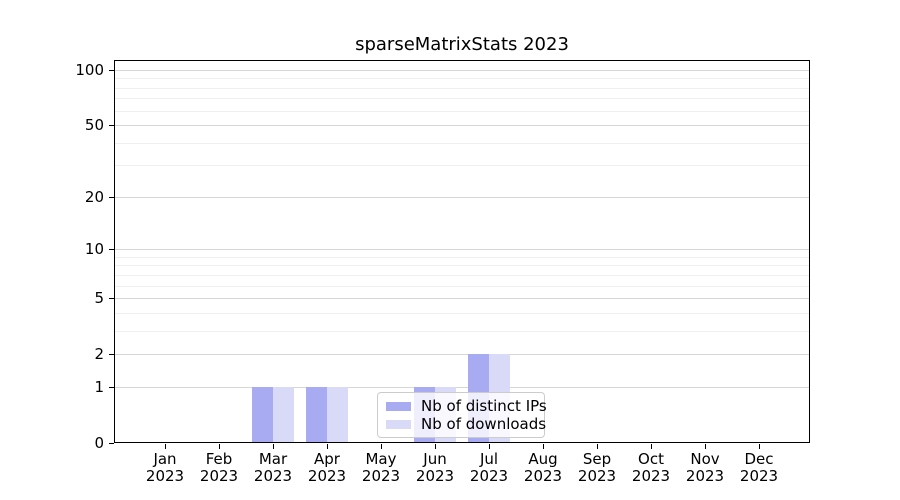 The image size is (900, 500). What do you see at coordinates (273, 467) in the screenshot?
I see `x-tick-label: Mar 2023` at bounding box center [273, 467].